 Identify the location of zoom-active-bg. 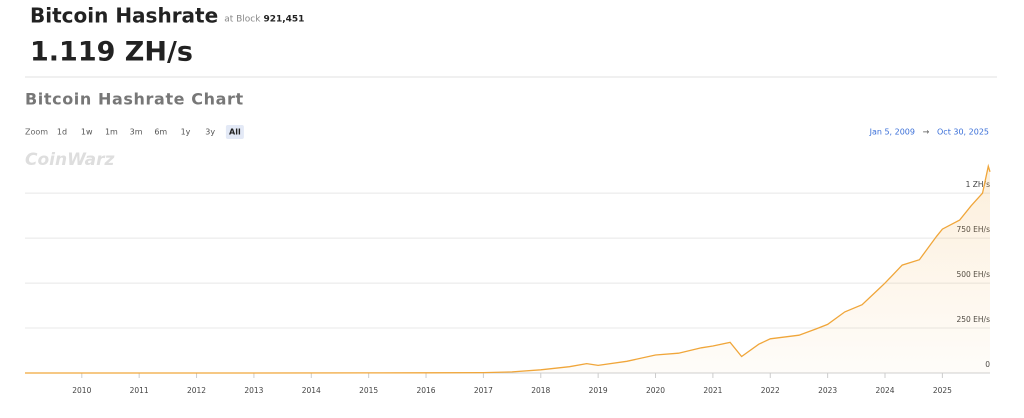
(234, 132).